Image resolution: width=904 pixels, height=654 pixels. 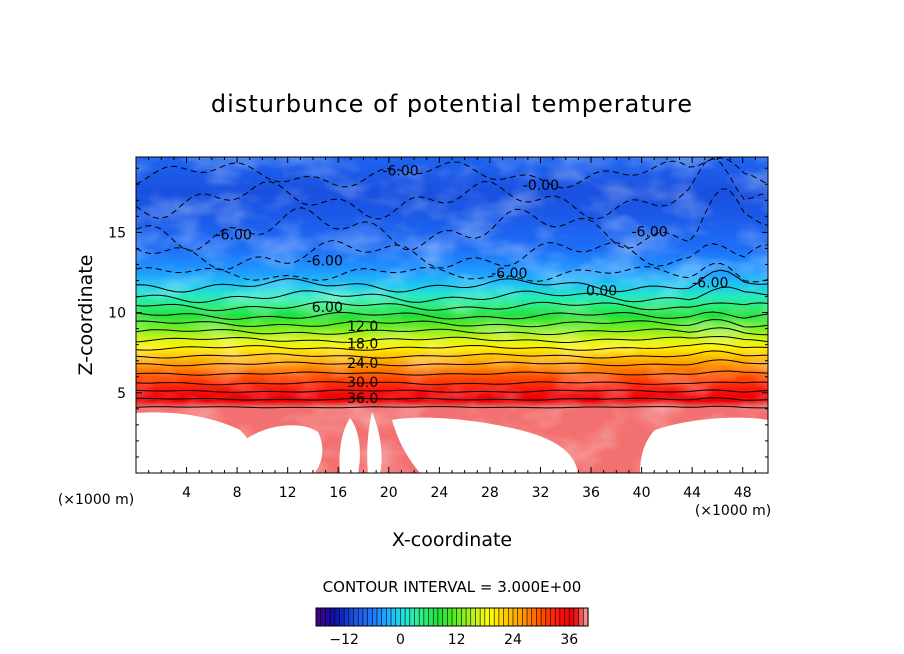 What do you see at coordinates (513, 640) in the screenshot?
I see `colorbar-tick-label: 24` at bounding box center [513, 640].